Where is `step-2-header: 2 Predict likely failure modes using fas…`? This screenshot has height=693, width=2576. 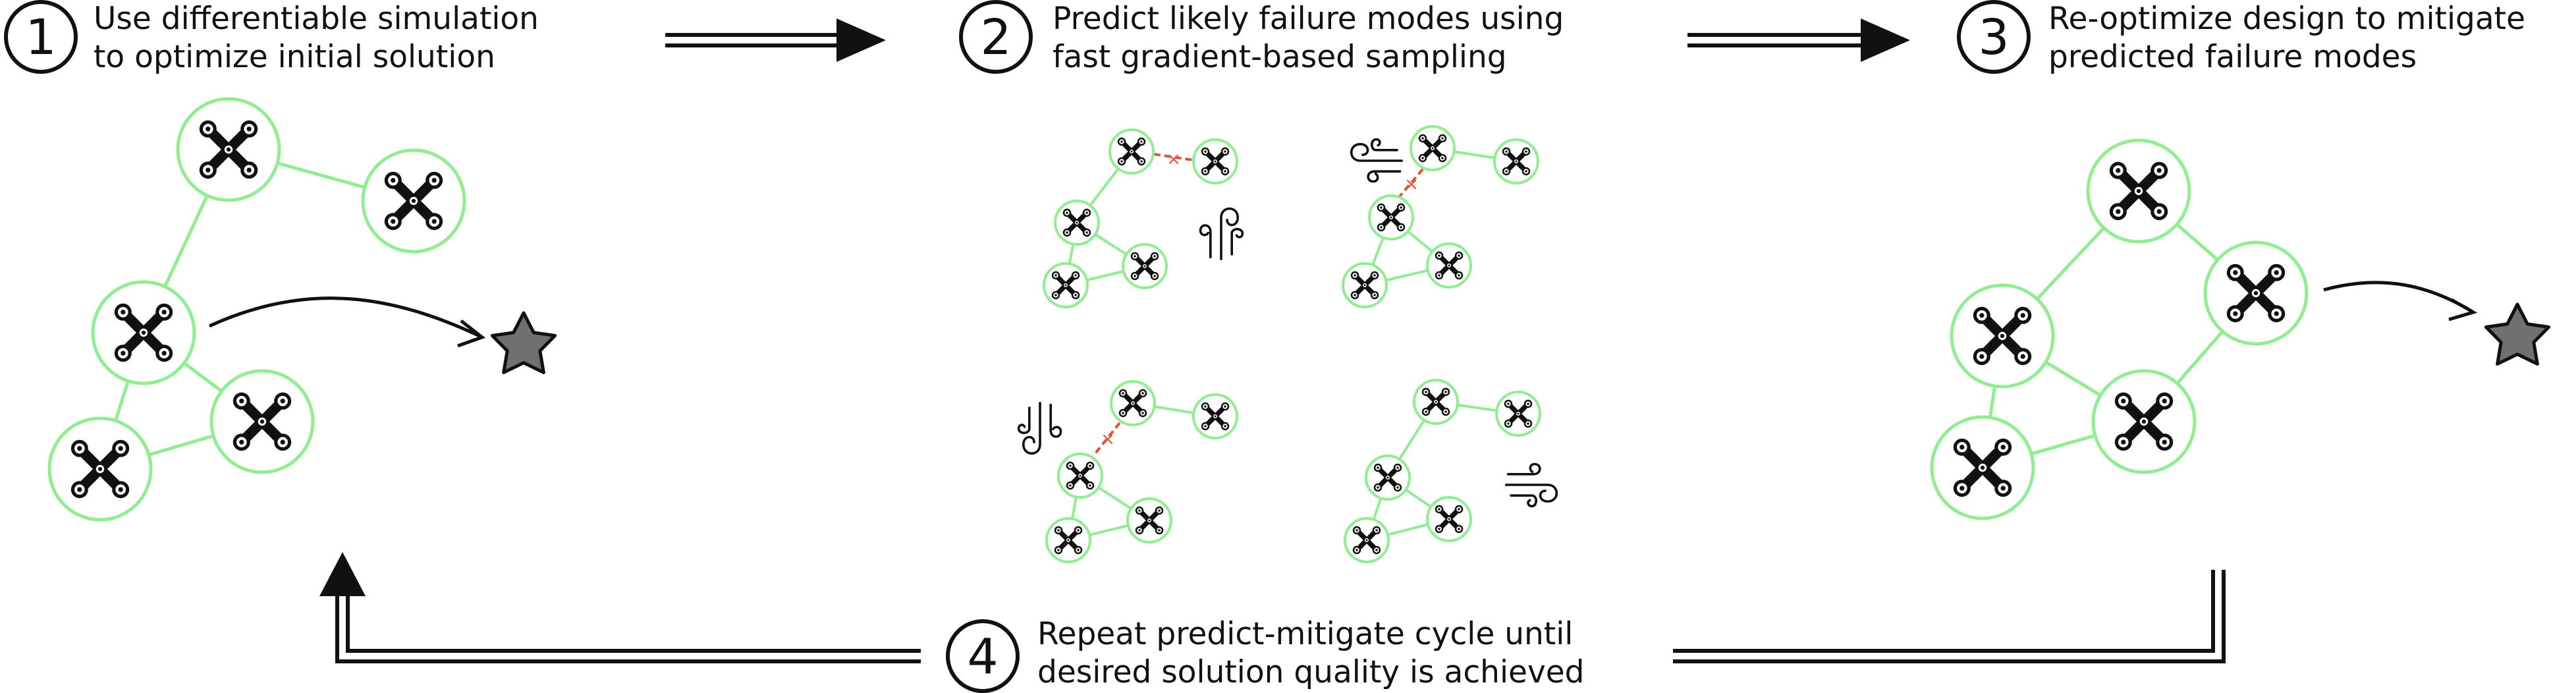
step-2-header: 2 Predict likely failure modes using fas… is located at coordinates (1261, 37).